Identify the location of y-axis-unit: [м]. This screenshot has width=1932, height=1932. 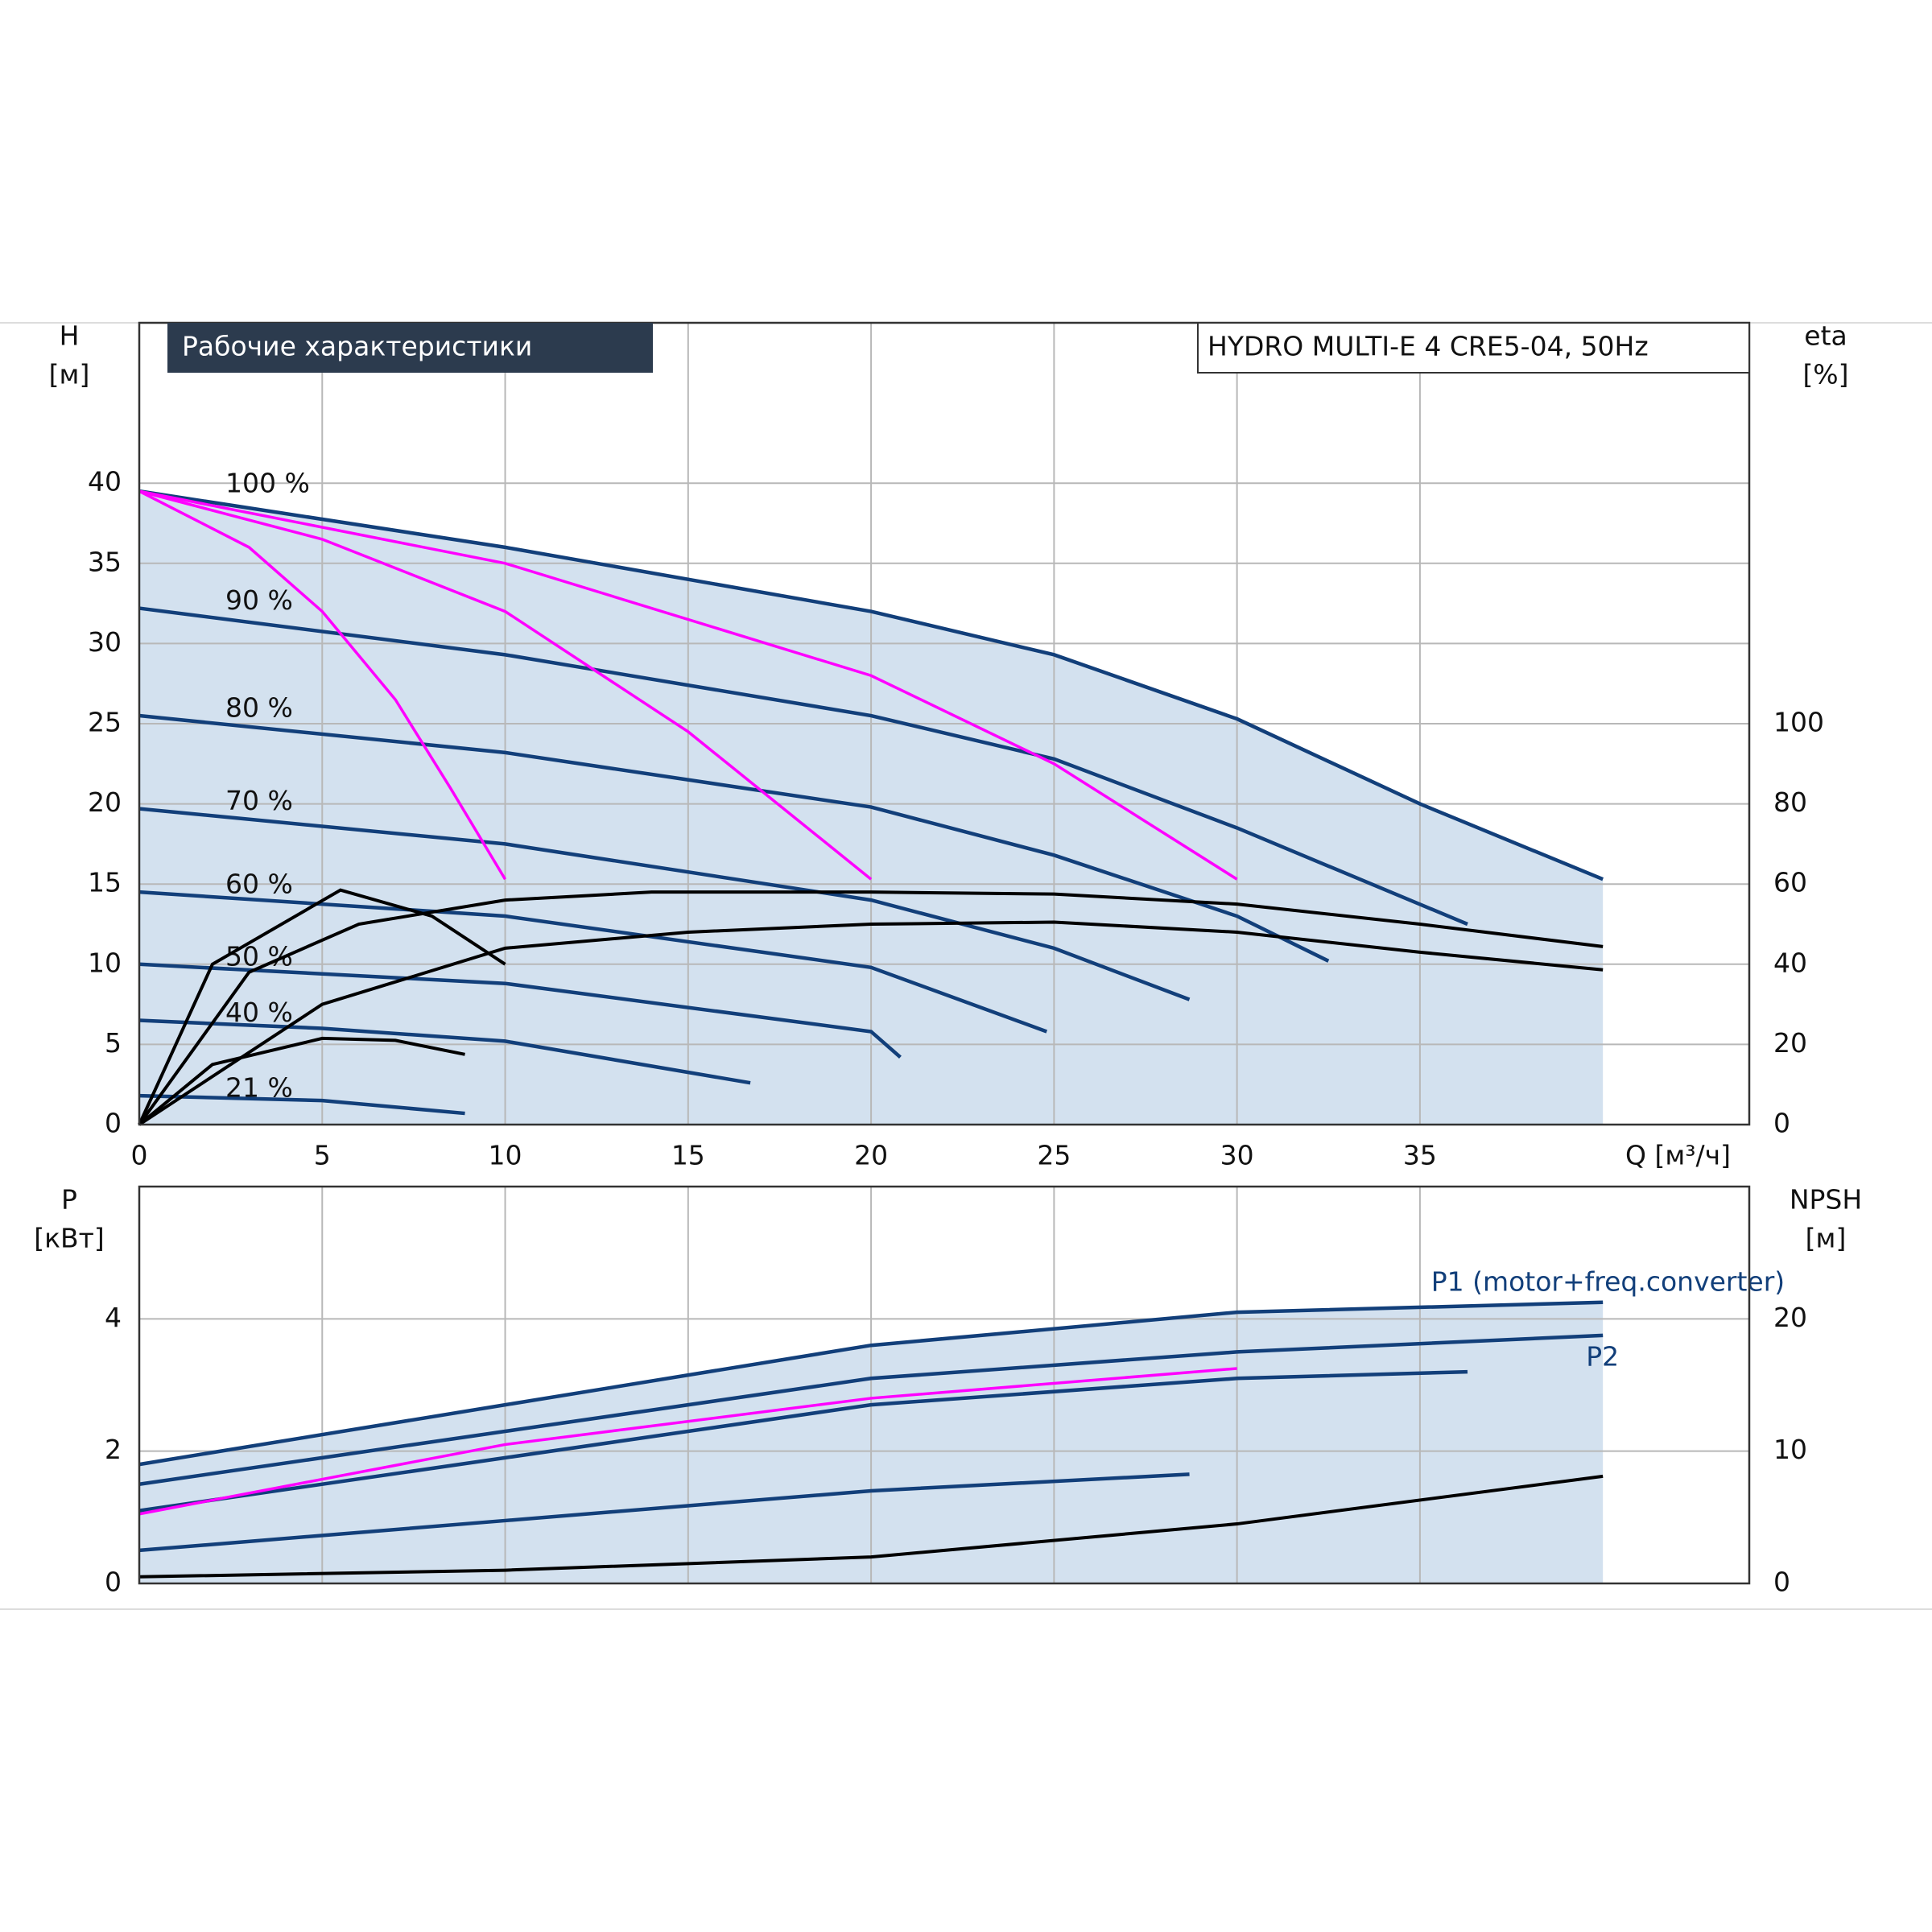
(69, 374).